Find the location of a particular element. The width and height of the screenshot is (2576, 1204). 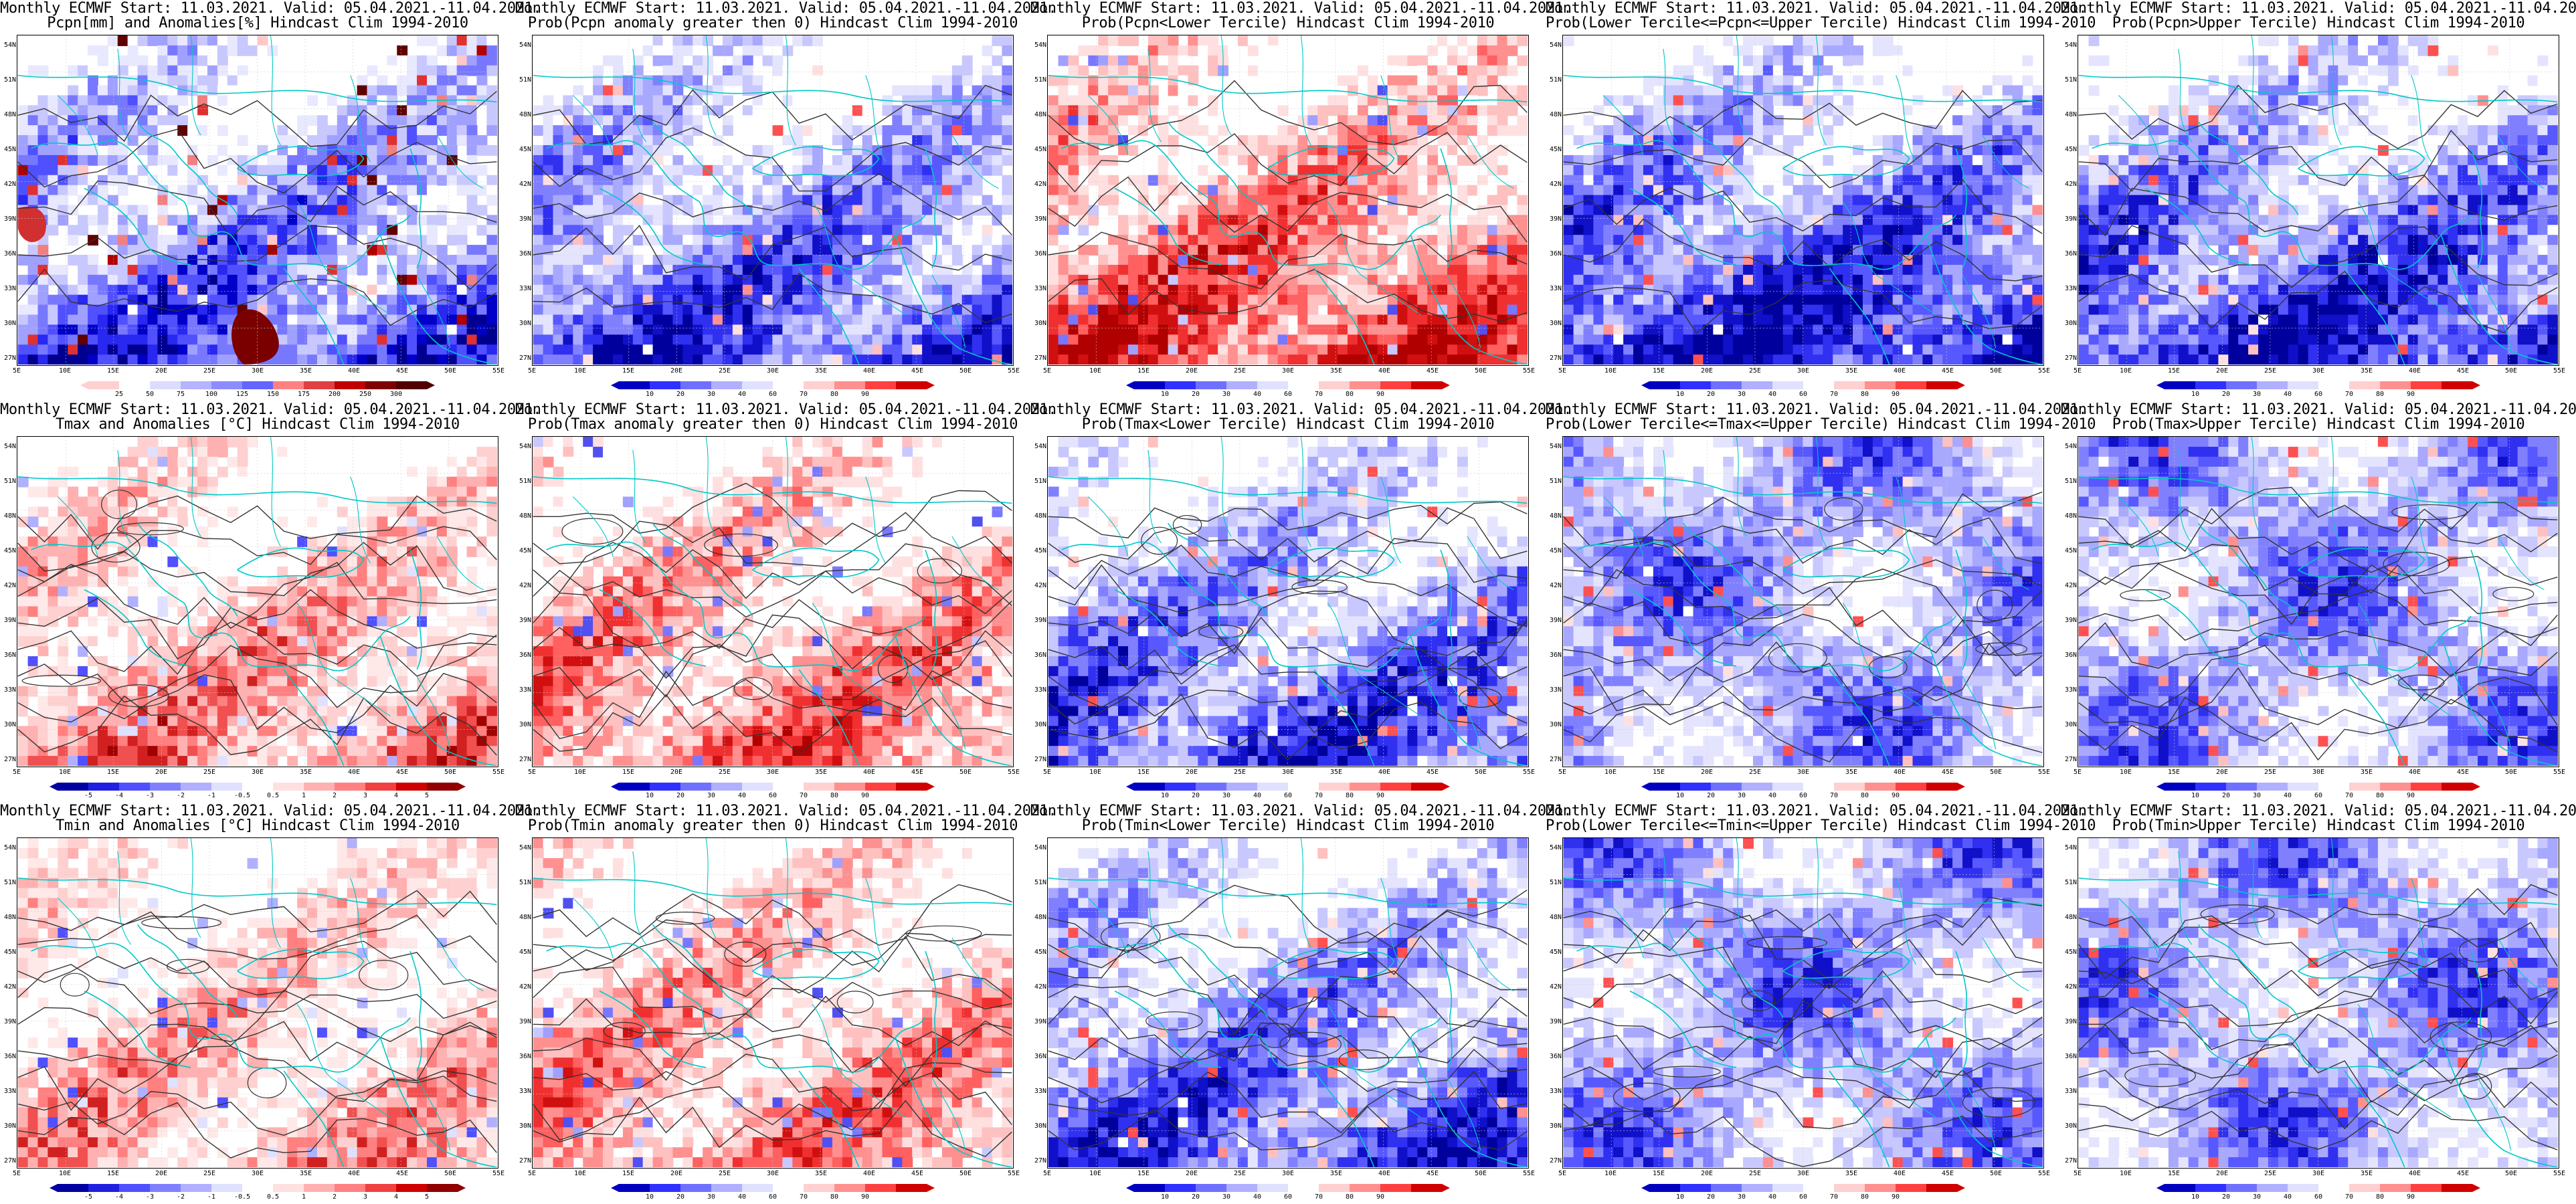

lat-tick-label: 48N is located at coordinates (1038, 114).